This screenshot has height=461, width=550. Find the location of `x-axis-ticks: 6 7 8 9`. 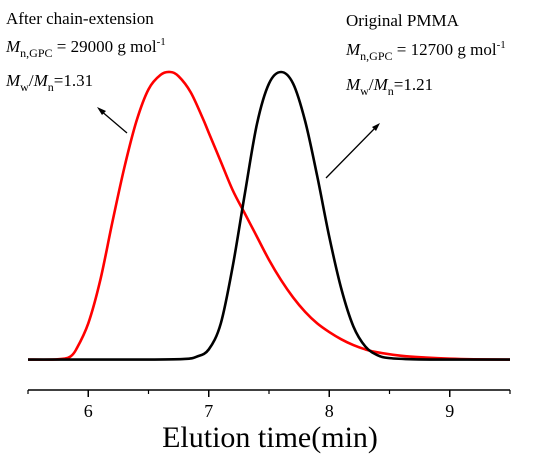

x-axis-ticks: 6 7 8 9 is located at coordinates (269, 405).